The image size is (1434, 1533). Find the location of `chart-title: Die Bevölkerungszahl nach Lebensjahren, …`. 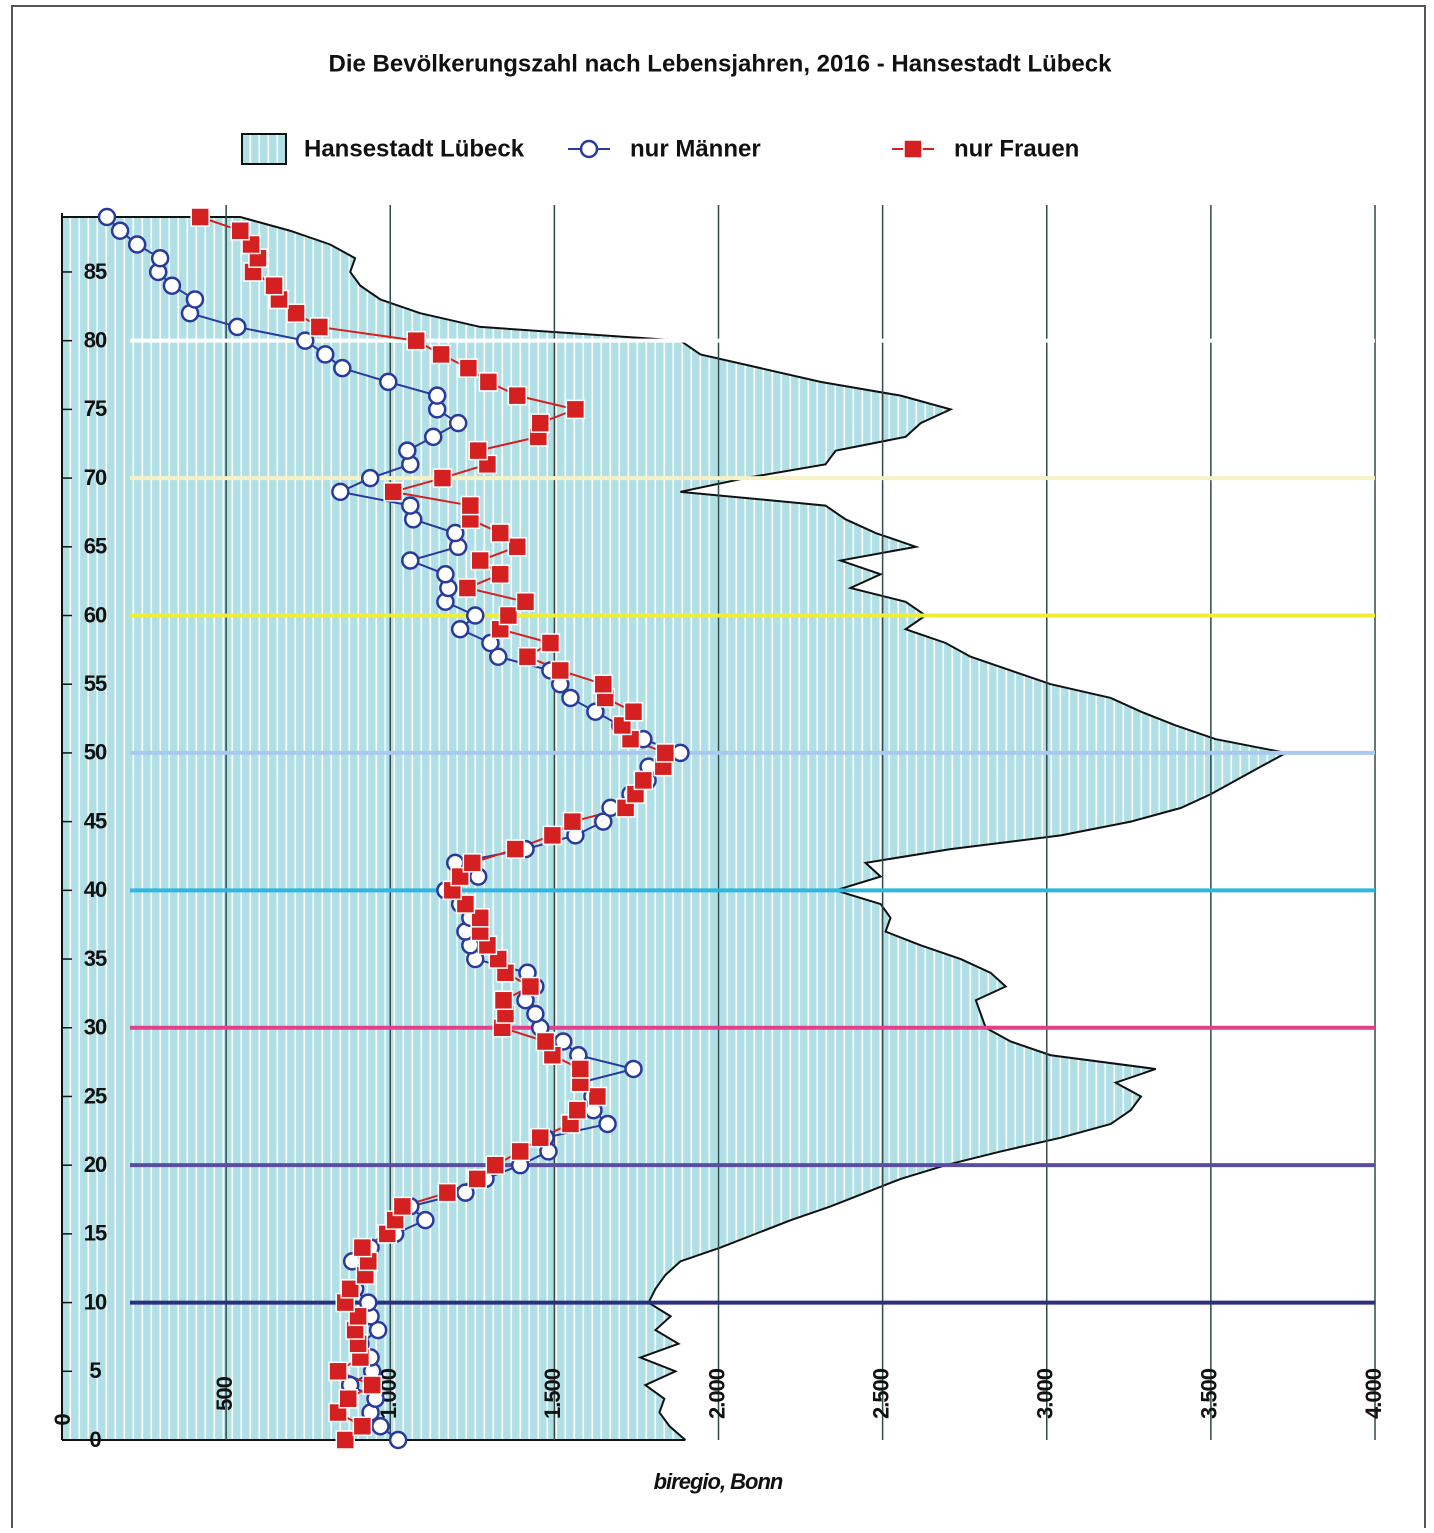

chart-title: Die Bevölkerungszahl nach Lebensjahren, … is located at coordinates (721, 63).